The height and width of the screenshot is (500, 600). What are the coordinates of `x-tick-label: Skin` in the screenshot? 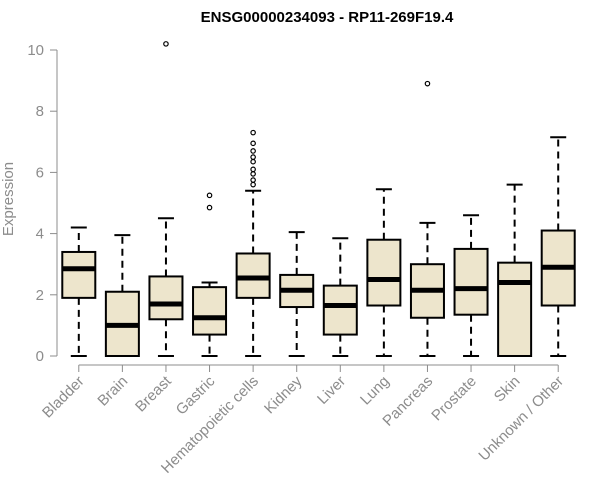 It's located at (507, 389).